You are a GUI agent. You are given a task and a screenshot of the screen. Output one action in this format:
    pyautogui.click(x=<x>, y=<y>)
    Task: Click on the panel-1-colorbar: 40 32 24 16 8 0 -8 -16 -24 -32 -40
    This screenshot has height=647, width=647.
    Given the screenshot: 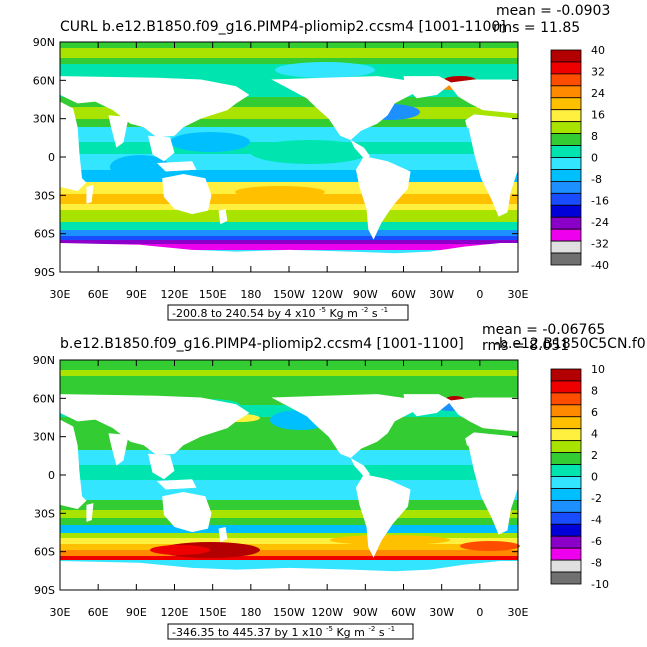 What is the action you would take?
    pyautogui.click(x=579, y=158)
    